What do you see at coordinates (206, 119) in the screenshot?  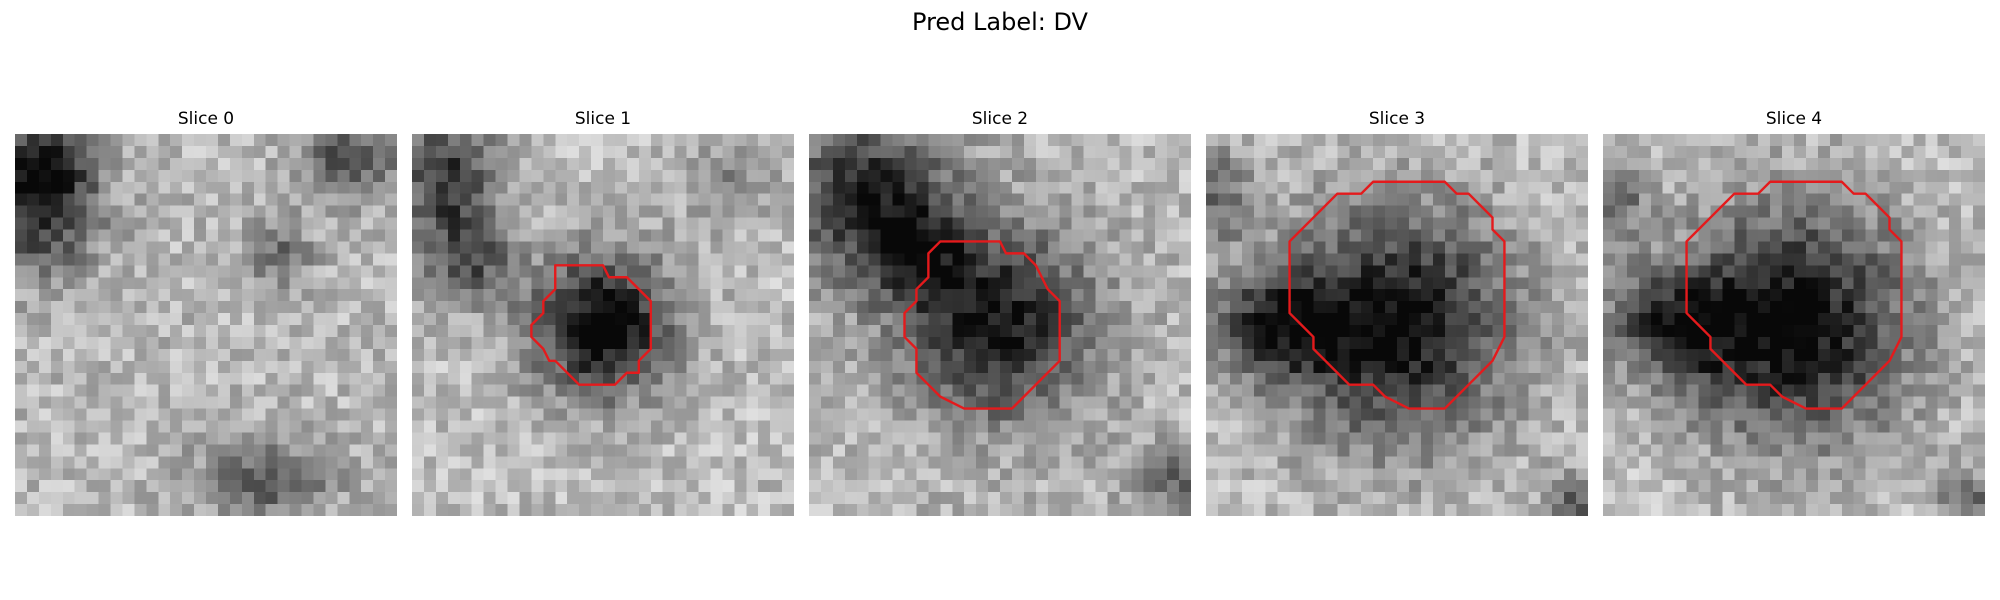 I see `slice-title: Slice 0` at bounding box center [206, 119].